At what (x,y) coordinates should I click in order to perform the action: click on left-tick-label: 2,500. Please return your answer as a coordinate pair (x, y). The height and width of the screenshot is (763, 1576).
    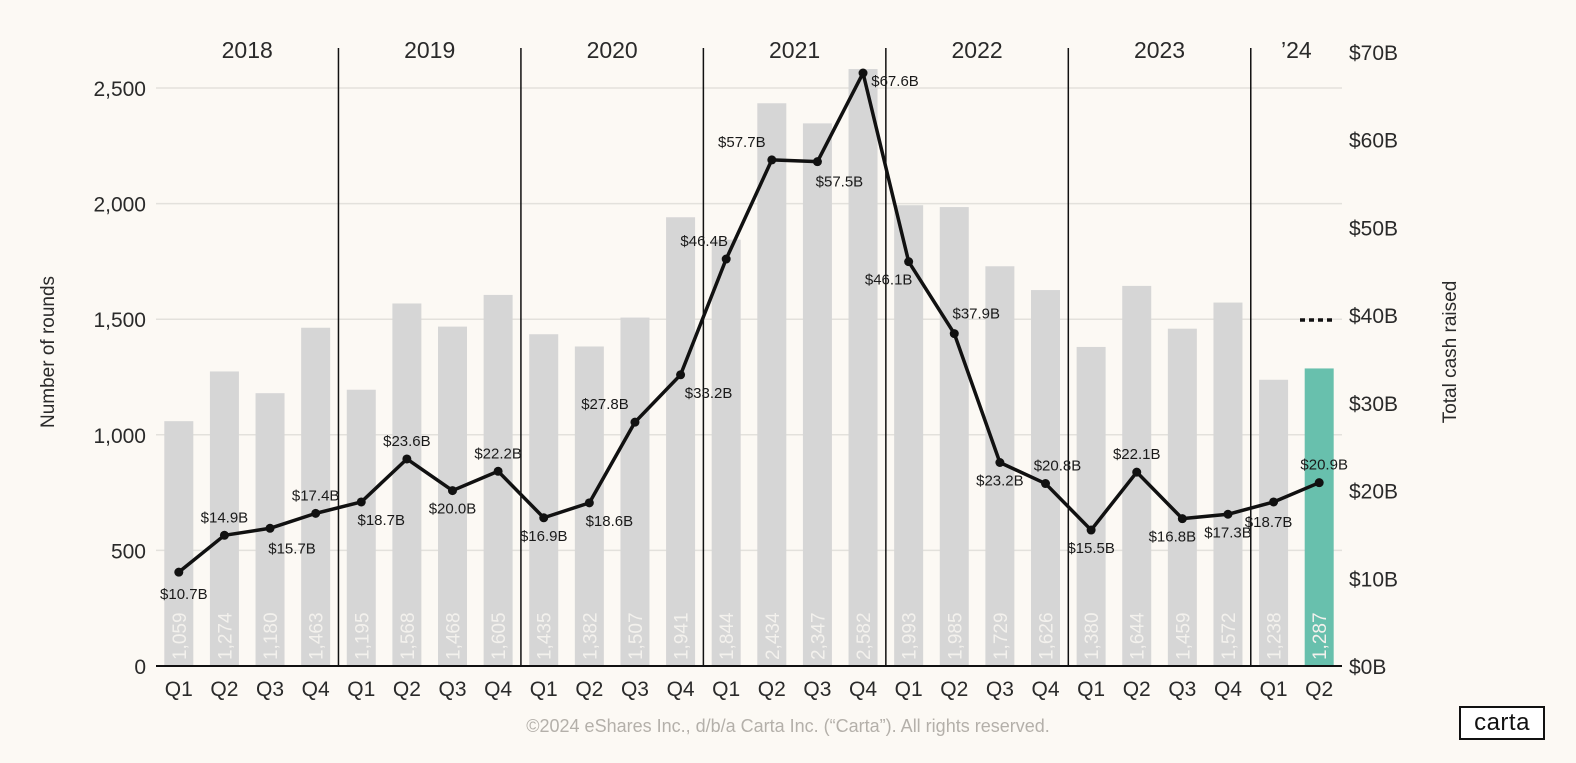
    Looking at the image, I should click on (119, 89).